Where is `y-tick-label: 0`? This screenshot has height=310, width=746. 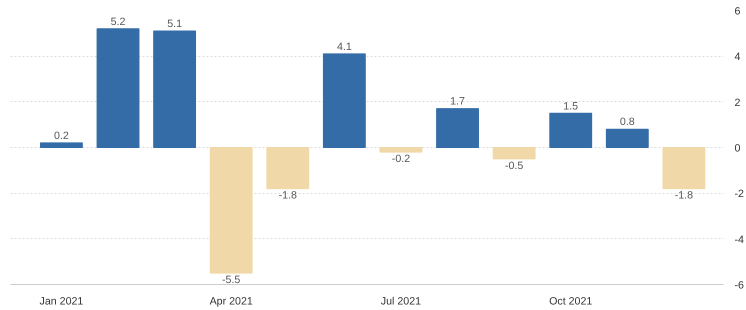 y-tick-label: 0 is located at coordinates (737, 148).